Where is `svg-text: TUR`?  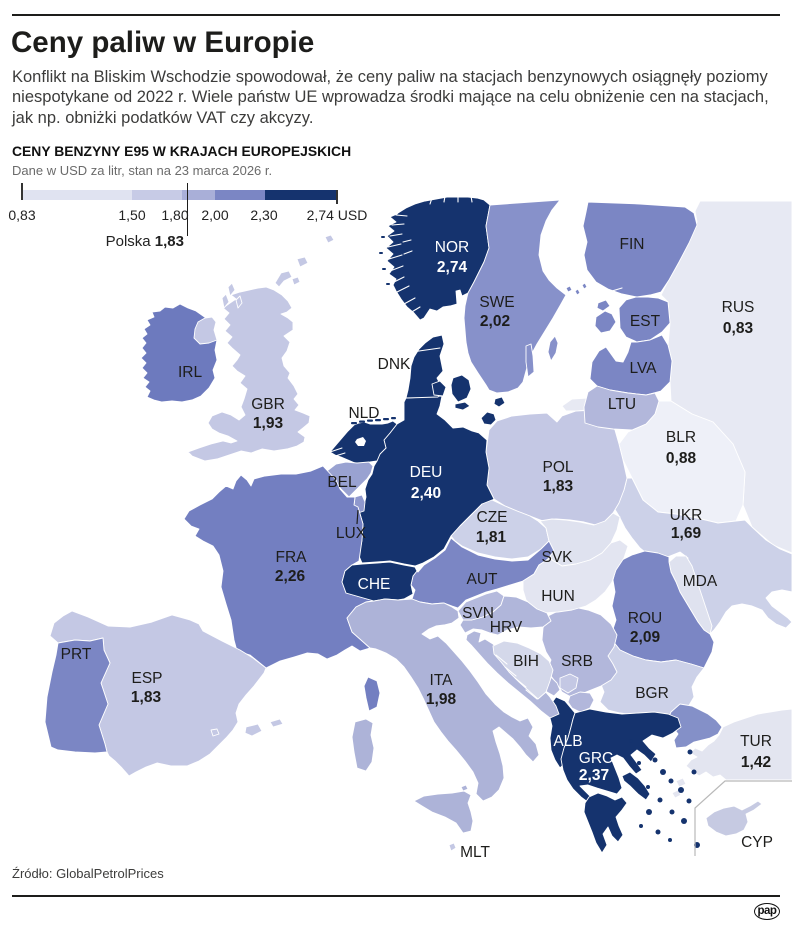 svg-text: TUR is located at coordinates (756, 741).